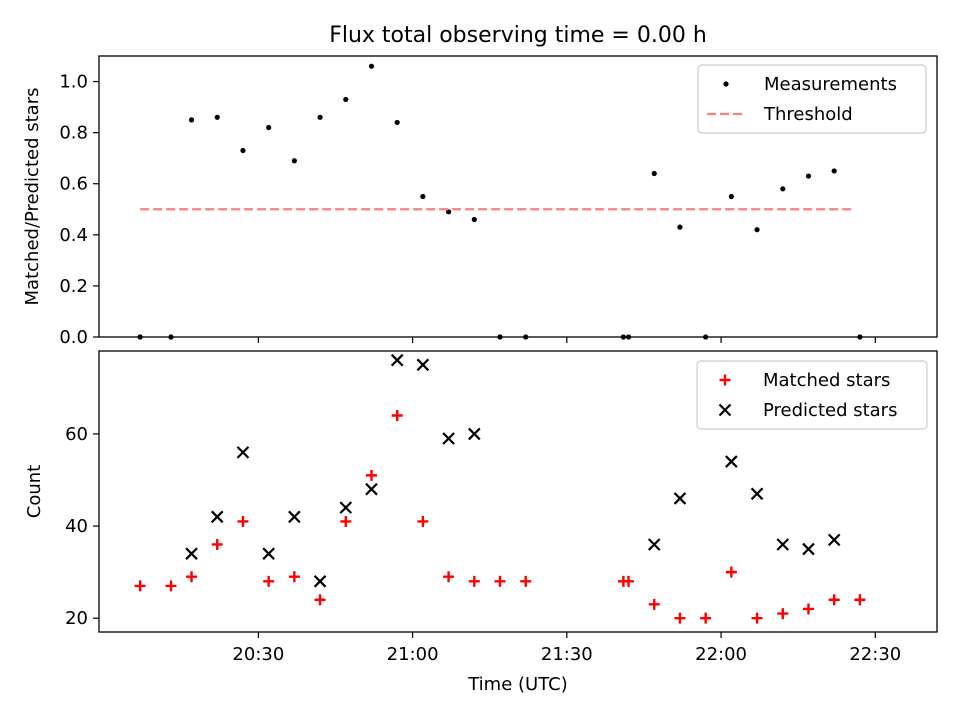 Image resolution: width=960 pixels, height=720 pixels. Describe the element at coordinates (826, 380) in the screenshot. I see `legend-label: Matched stars` at that location.